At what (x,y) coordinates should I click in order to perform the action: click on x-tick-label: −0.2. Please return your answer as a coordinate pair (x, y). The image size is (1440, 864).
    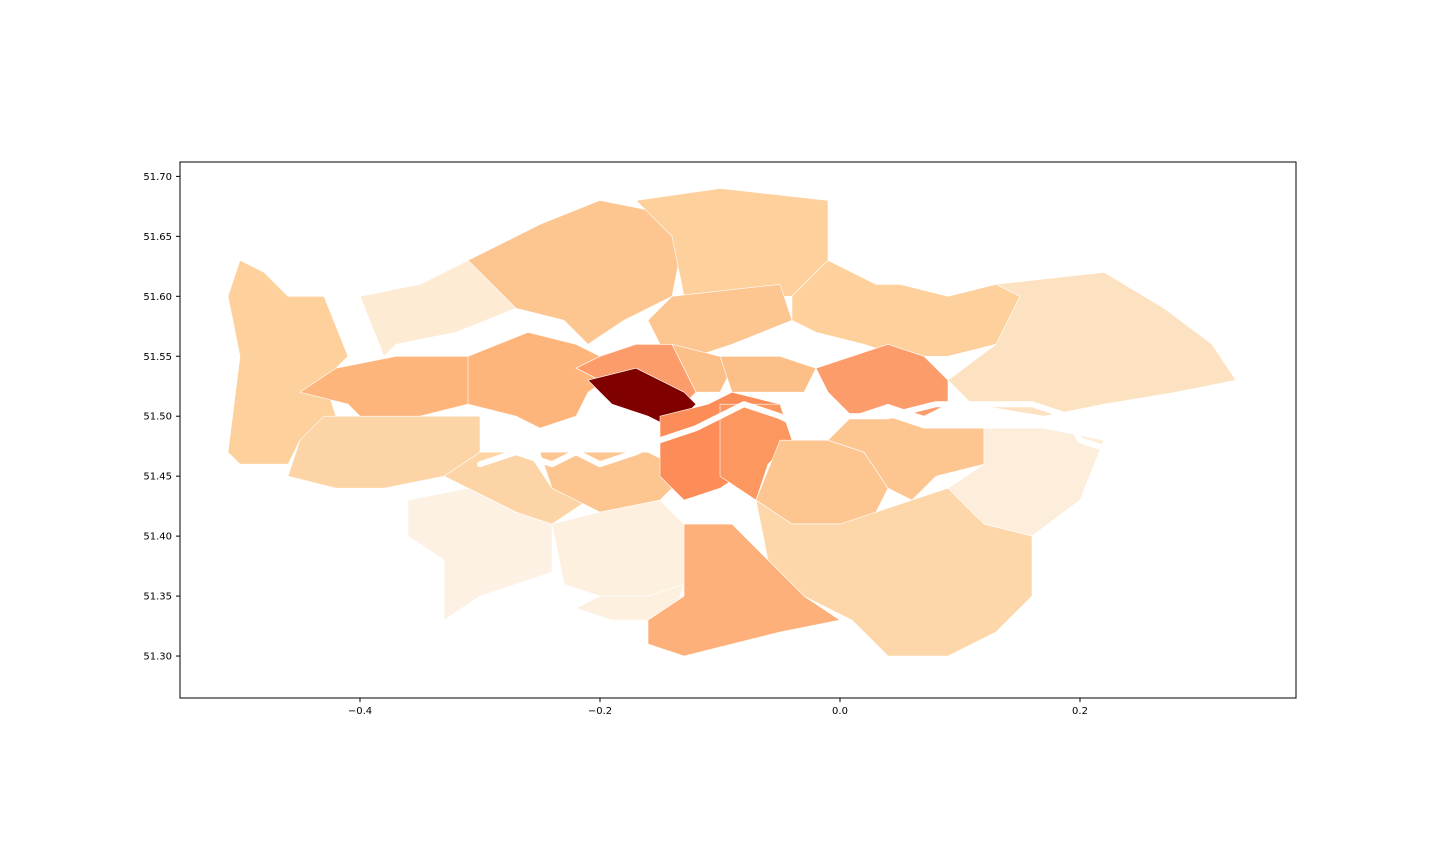
    Looking at the image, I should click on (600, 711).